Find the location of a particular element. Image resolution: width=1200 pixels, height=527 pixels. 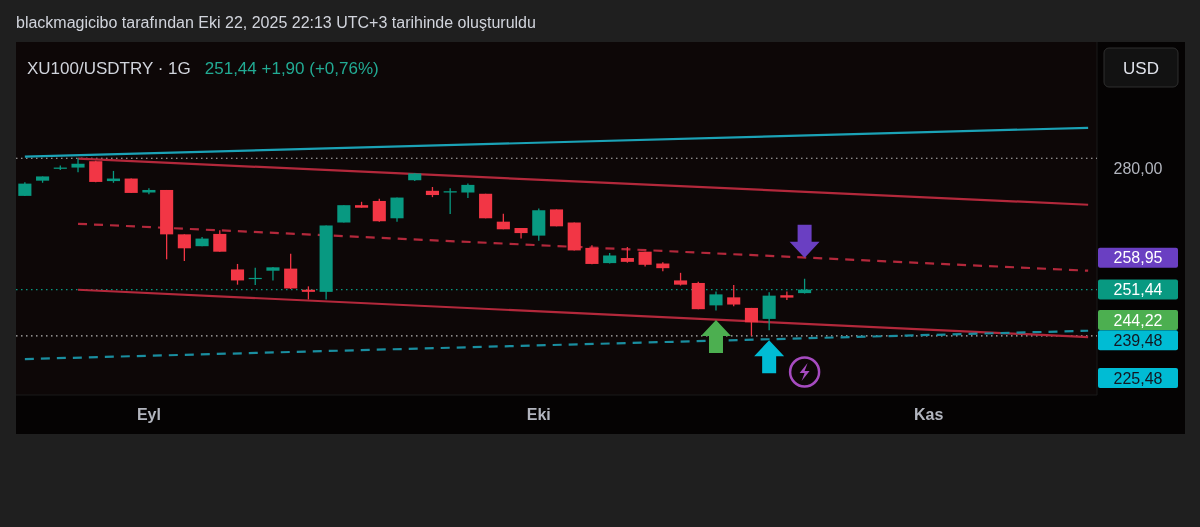

y-tick-label: 280,00 is located at coordinates (1138, 169).